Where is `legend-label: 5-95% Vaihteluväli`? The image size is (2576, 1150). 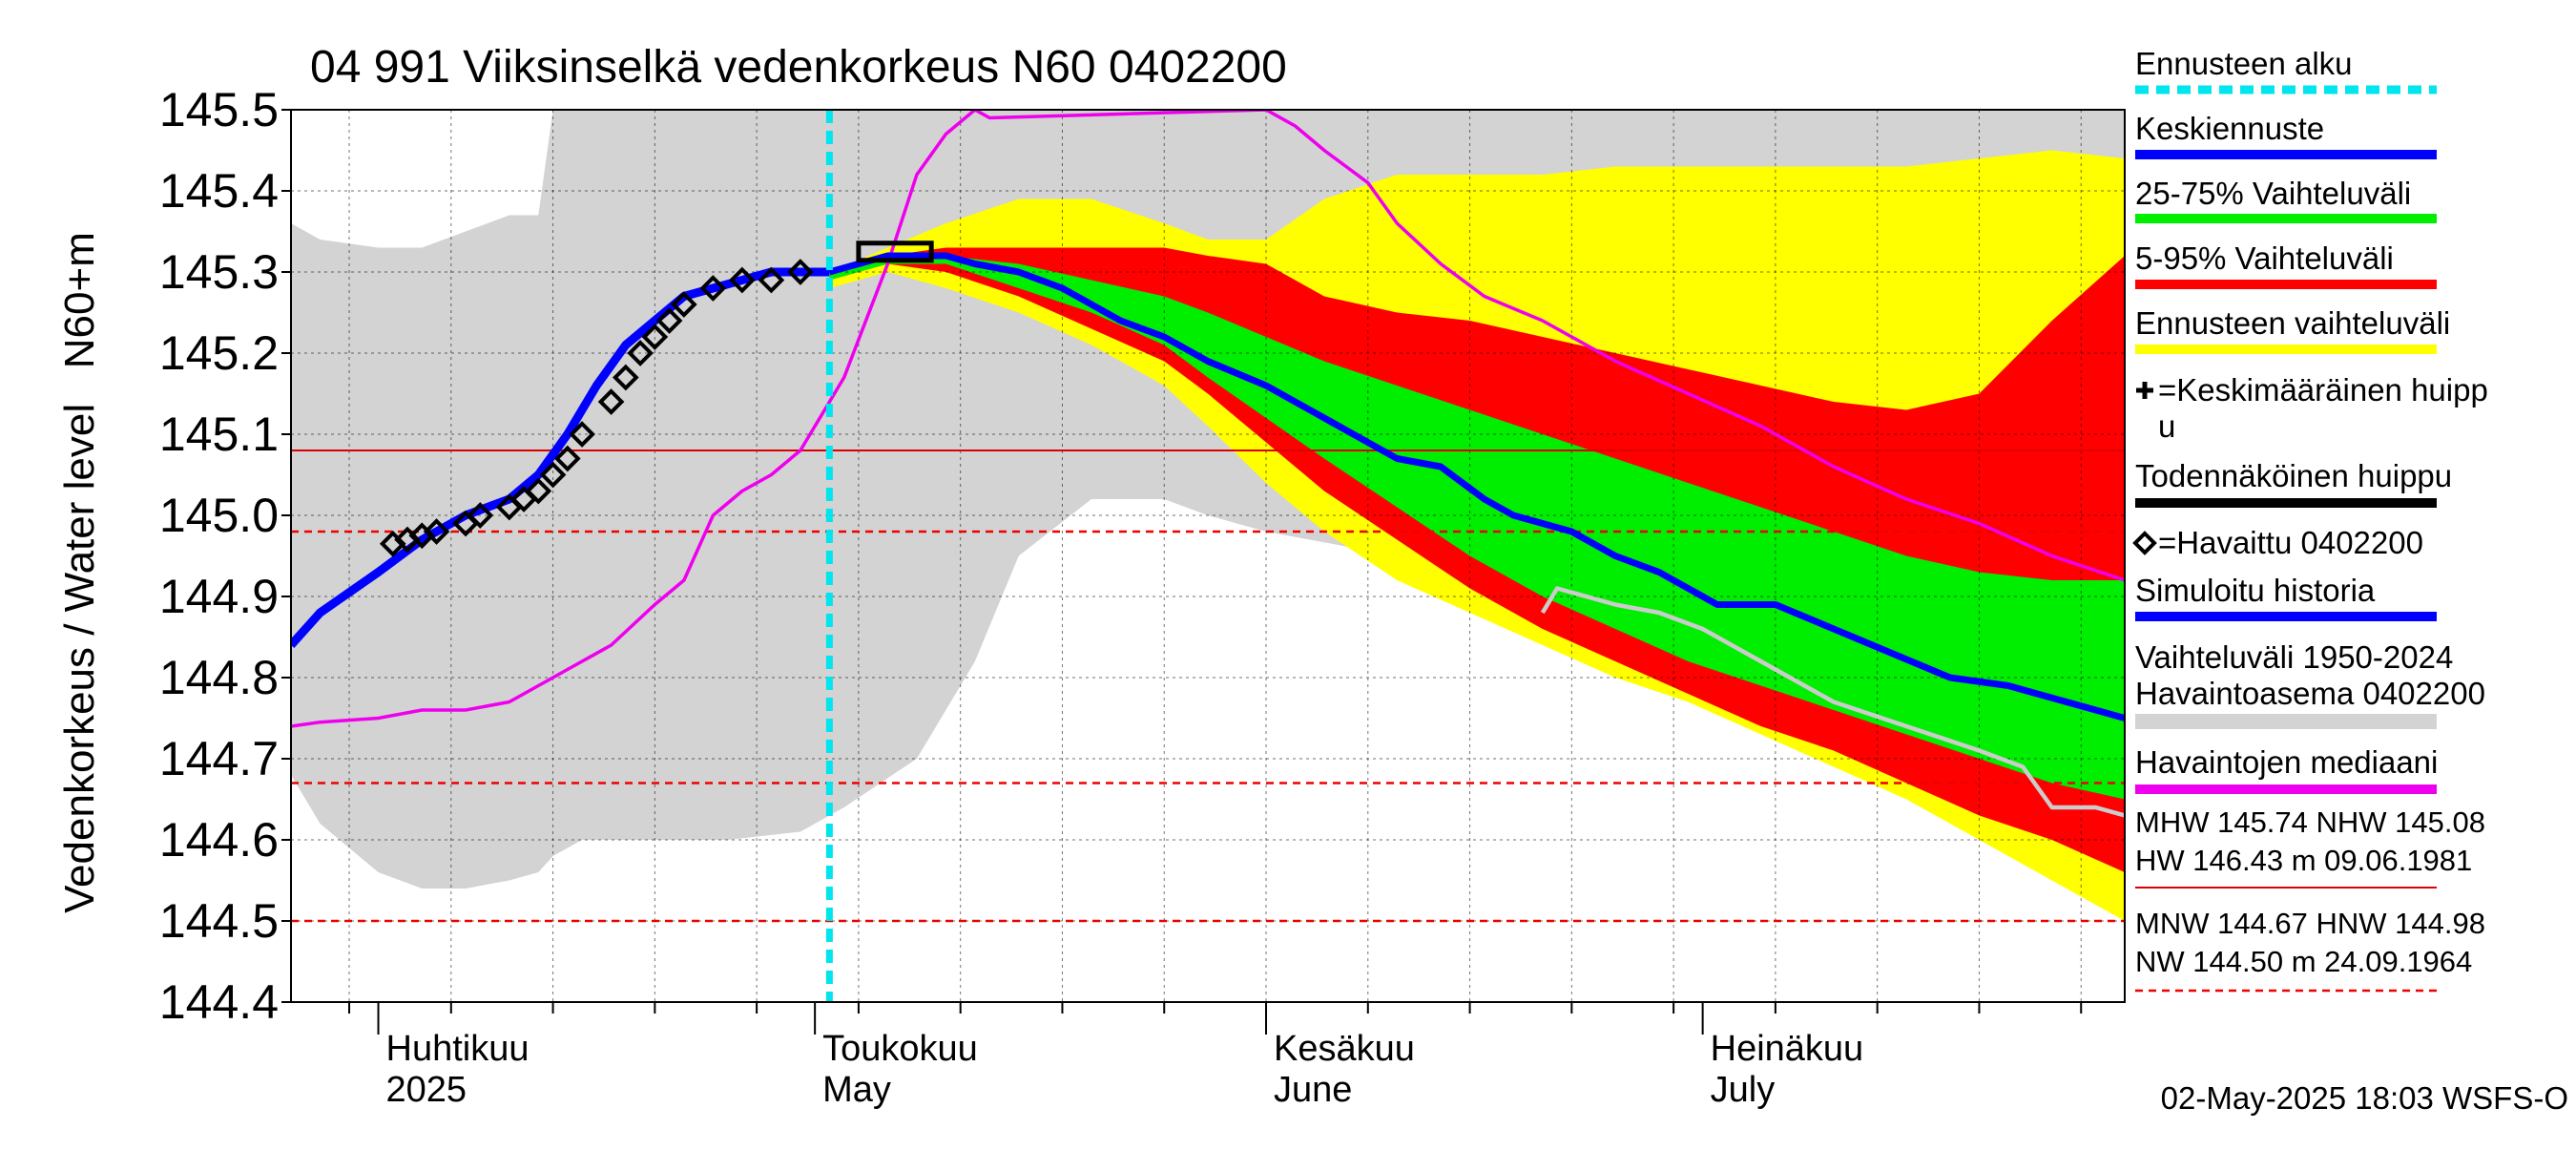
legend-label: 5-95% Vaihteluväli is located at coordinates (2264, 258).